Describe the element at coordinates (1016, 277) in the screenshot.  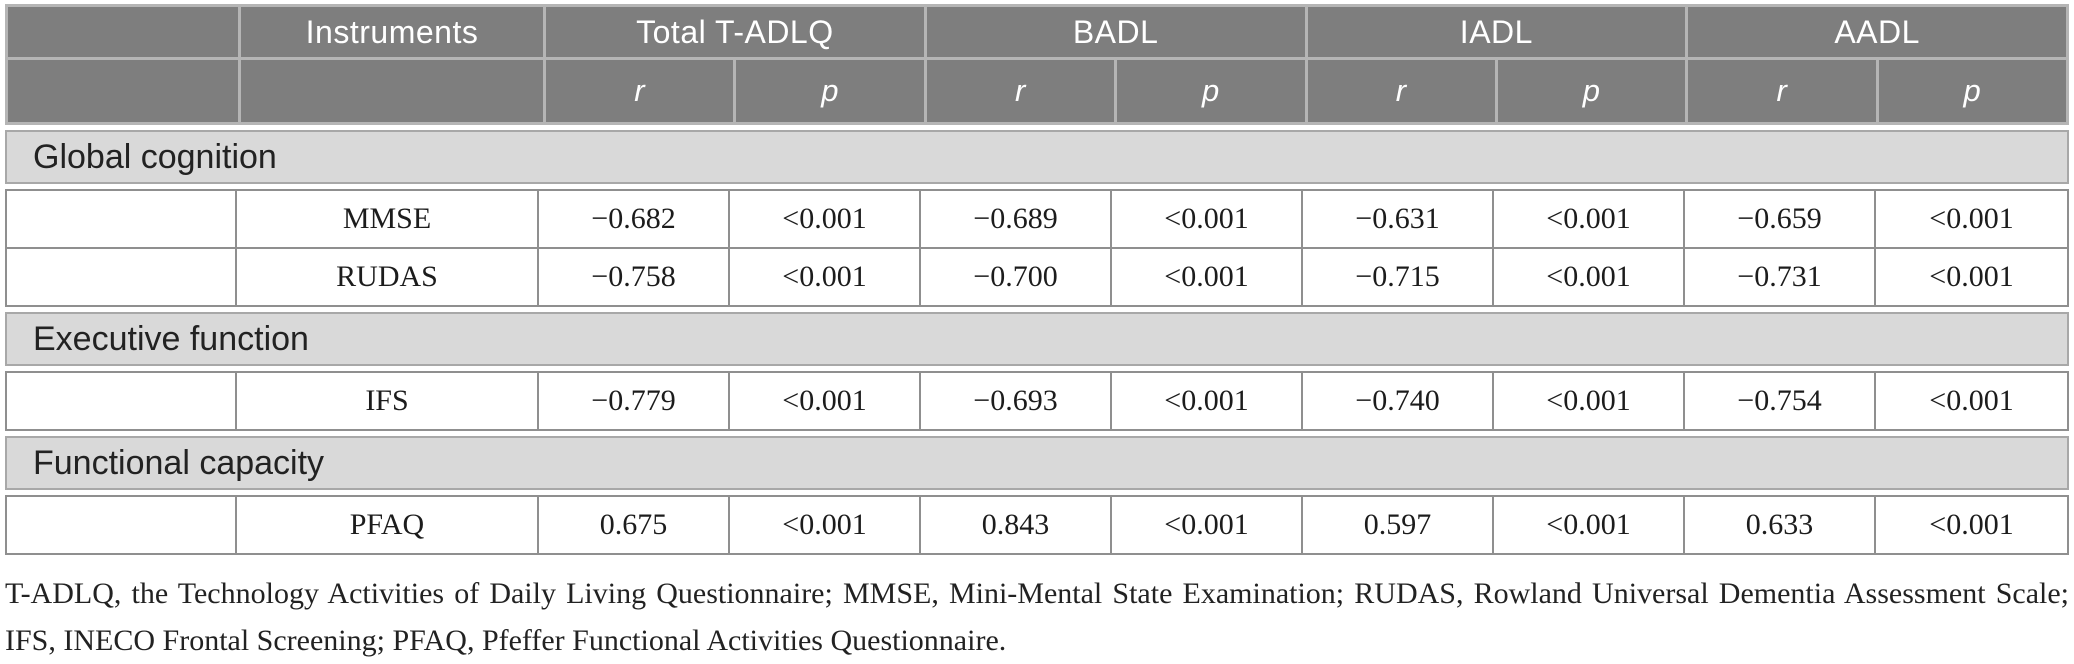
I see `value-cell: −0.700` at that location.